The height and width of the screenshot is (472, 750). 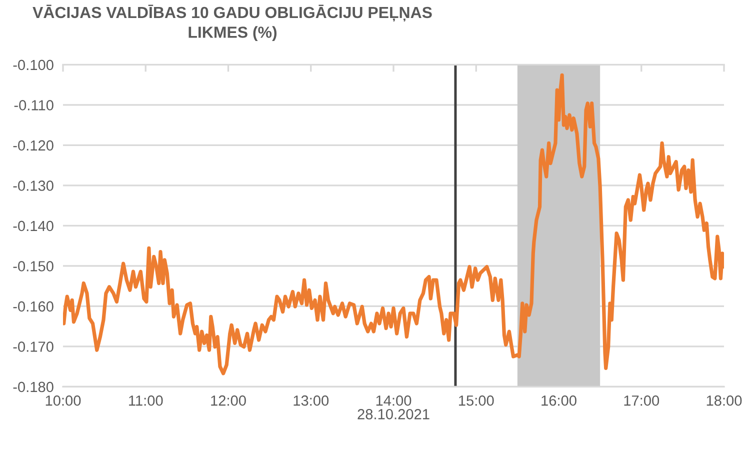 What do you see at coordinates (33, 185) in the screenshot?
I see `y-tick-label: -0.130` at bounding box center [33, 185].